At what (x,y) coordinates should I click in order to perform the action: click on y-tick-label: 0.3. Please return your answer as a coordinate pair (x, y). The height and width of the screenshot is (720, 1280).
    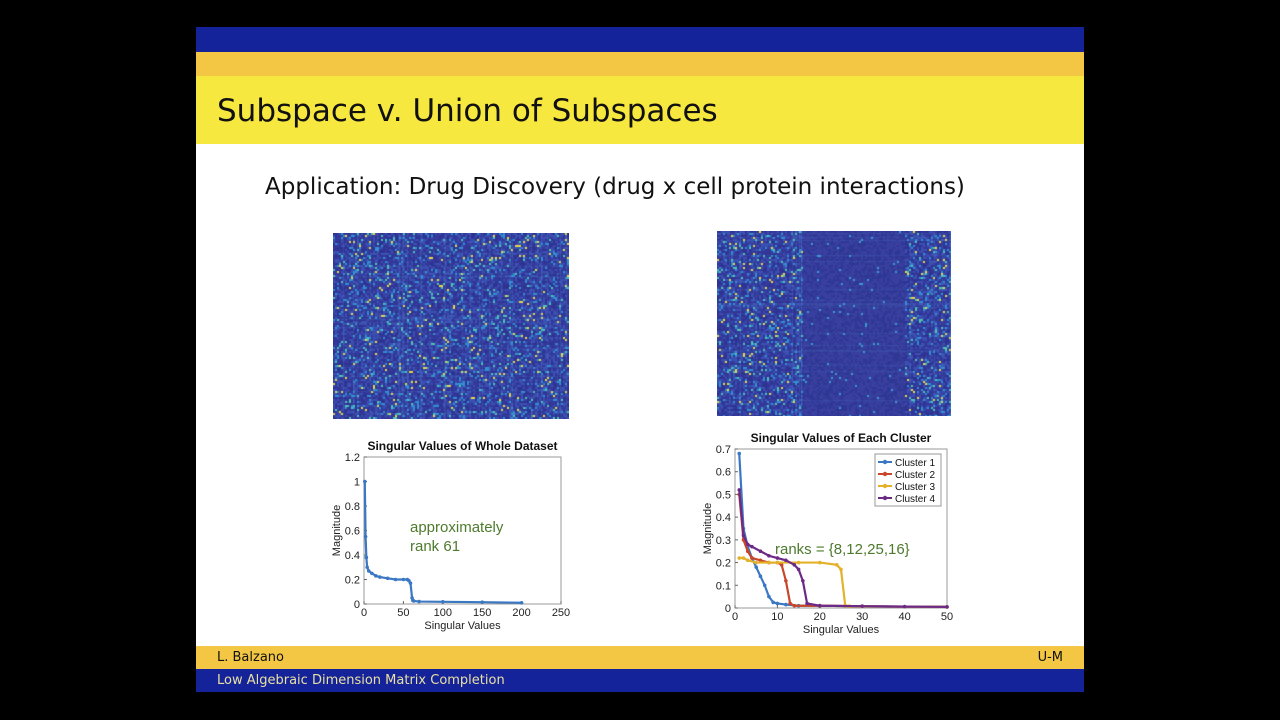
    Looking at the image, I should click on (723, 541).